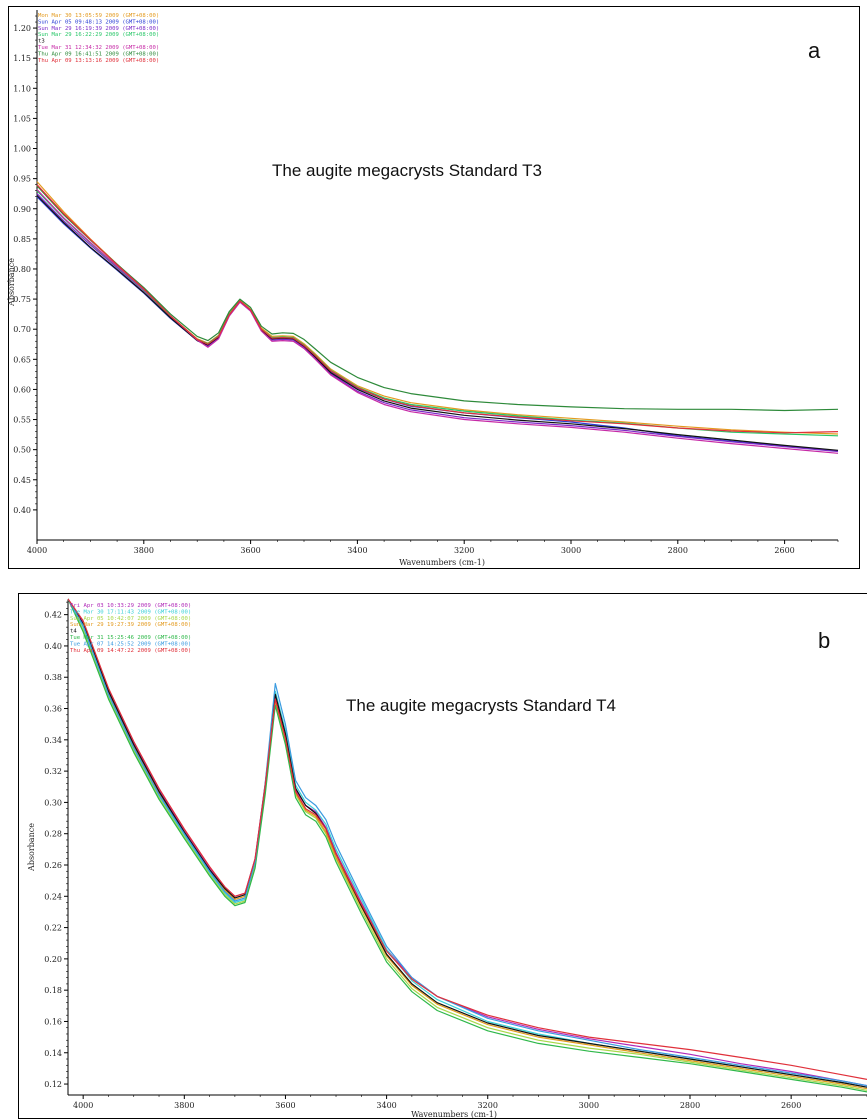 This screenshot has height=1119, width=867. Describe the element at coordinates (464, 550) in the screenshot. I see `a-x-tick-label: 3200` at that location.